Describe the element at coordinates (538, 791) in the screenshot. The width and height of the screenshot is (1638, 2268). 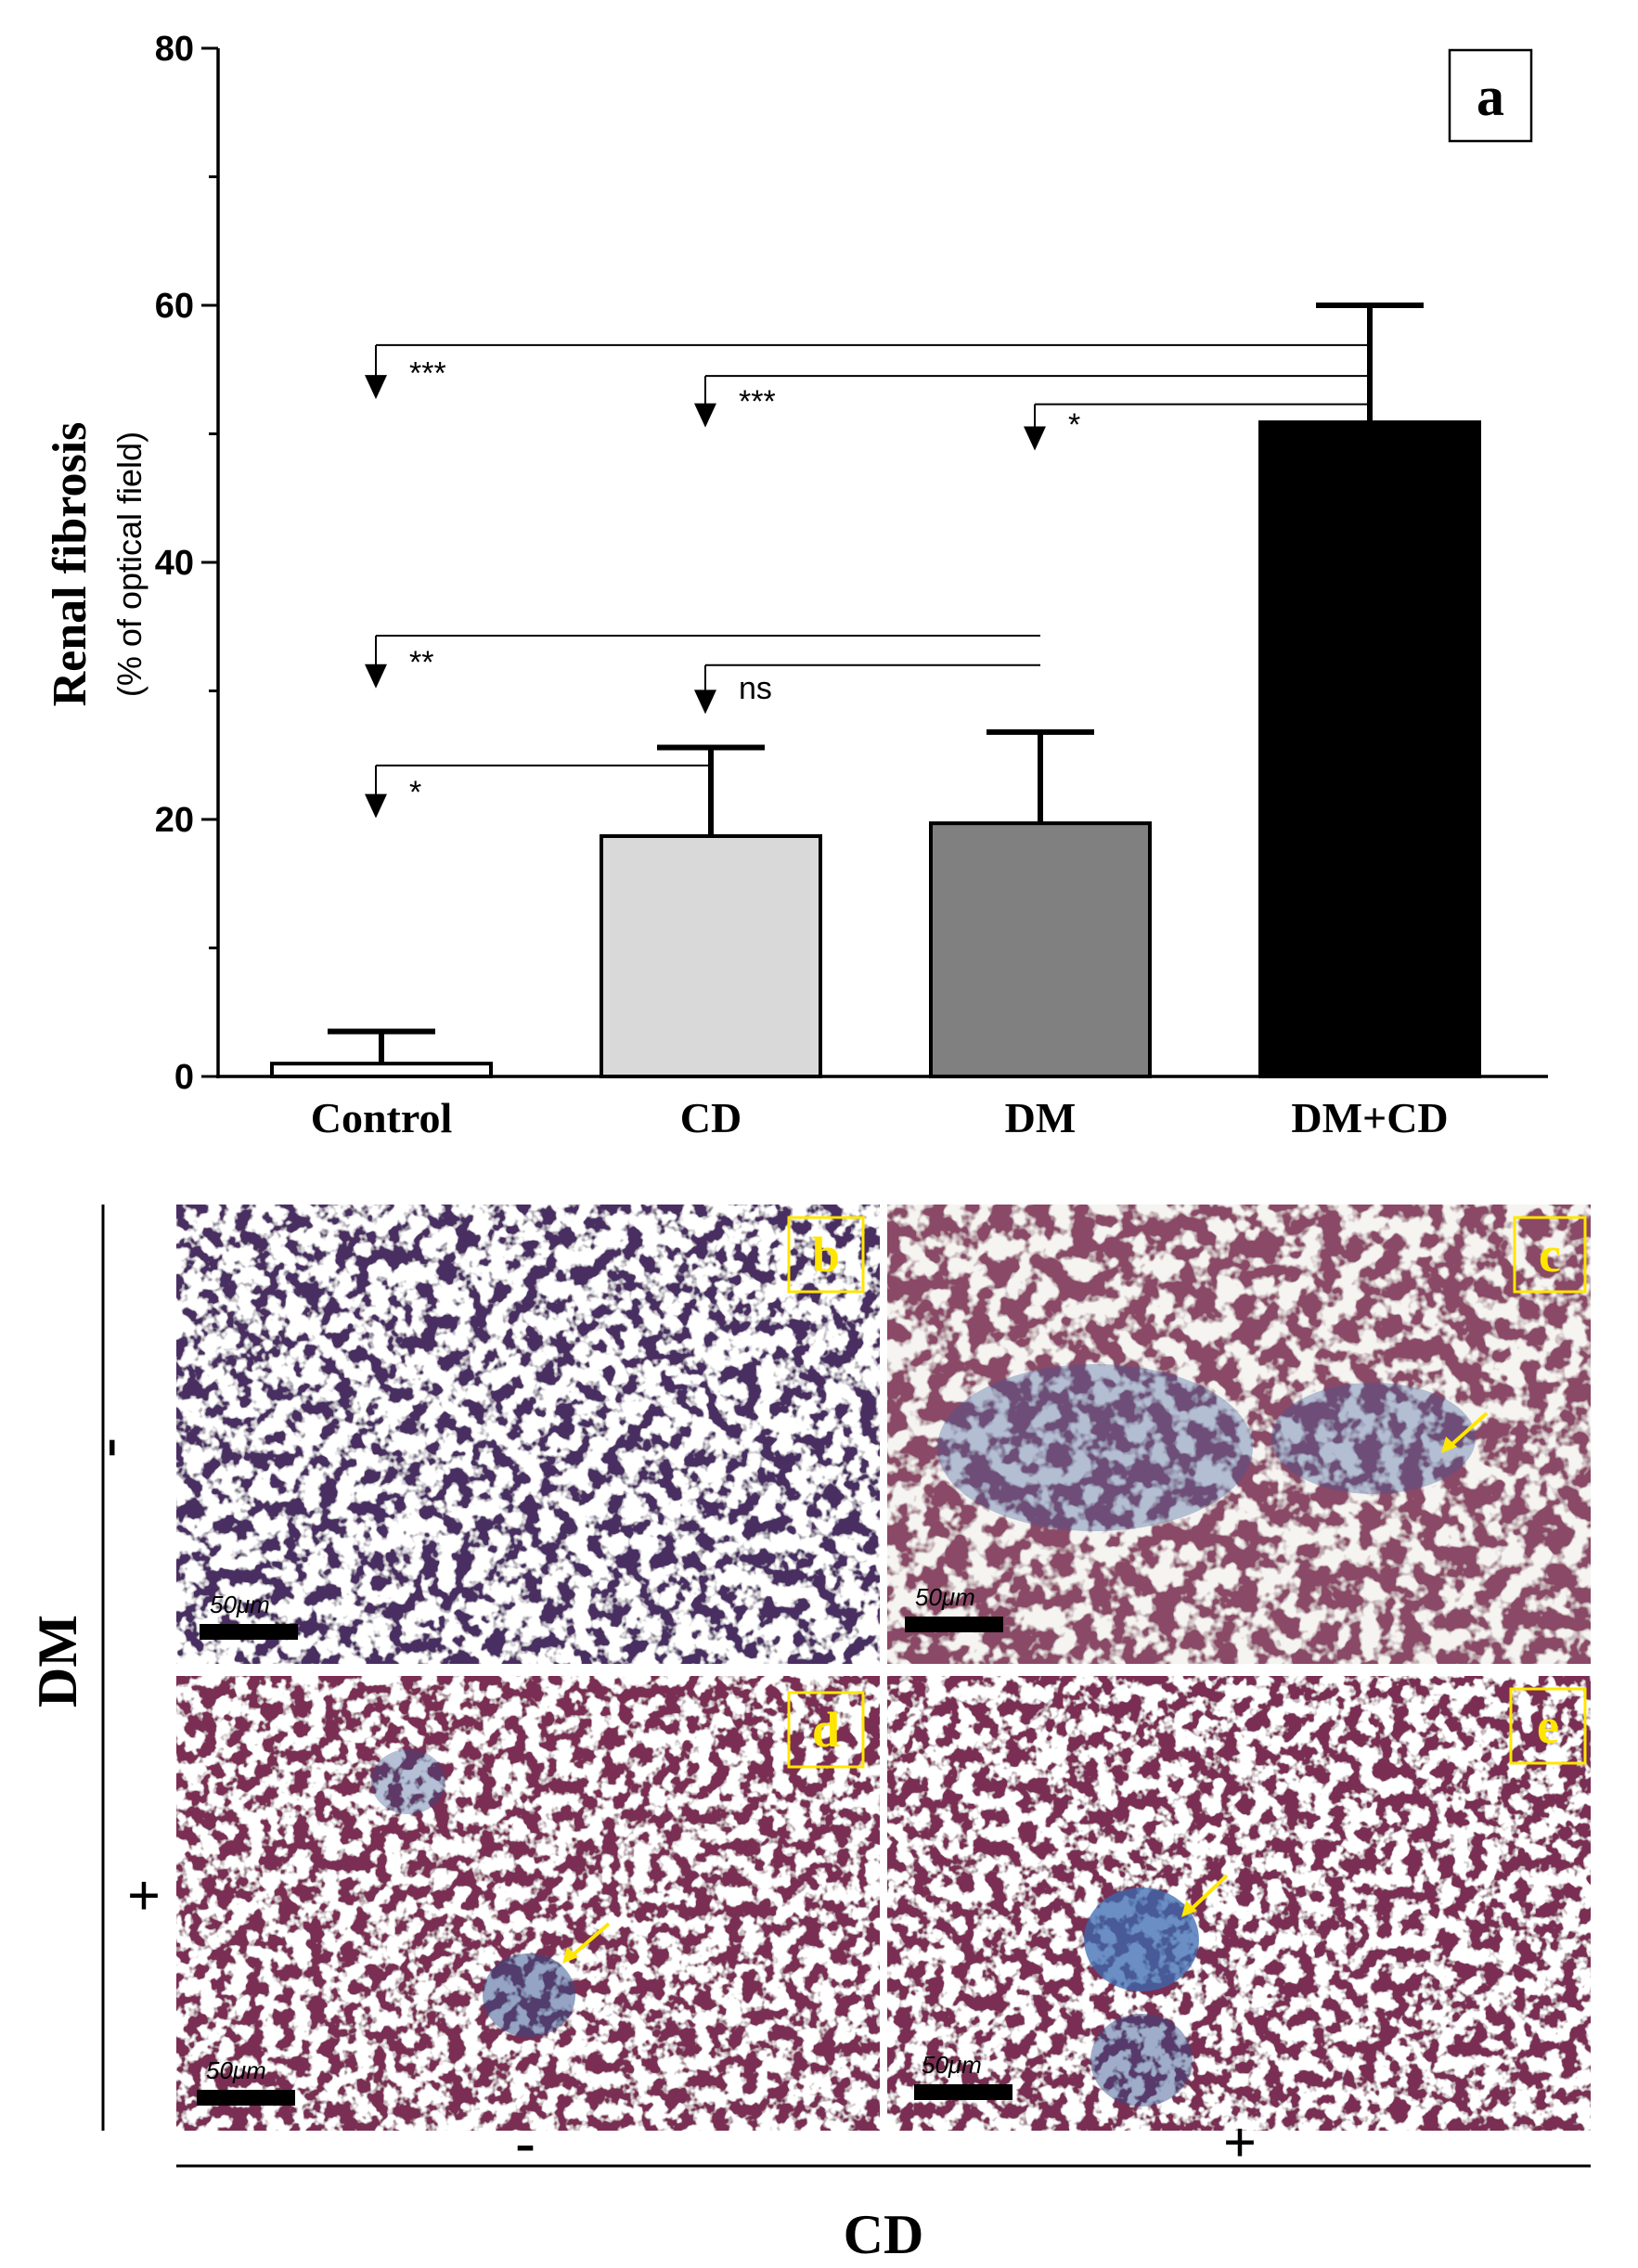
I see `significance-bracket-Control-vs-CD: *` at that location.